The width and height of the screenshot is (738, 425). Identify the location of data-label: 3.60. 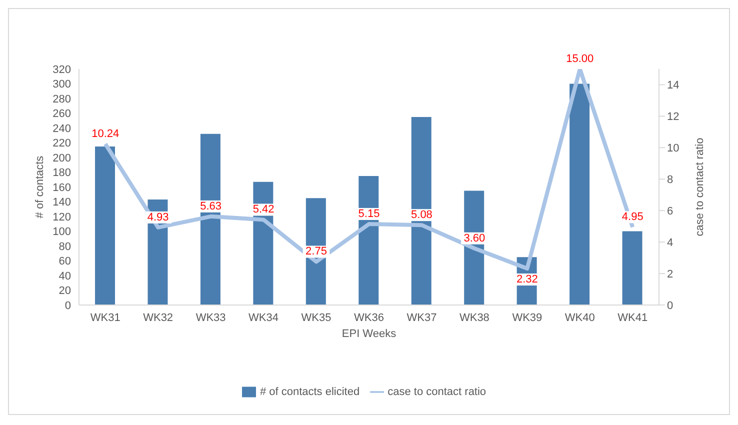
(475, 238).